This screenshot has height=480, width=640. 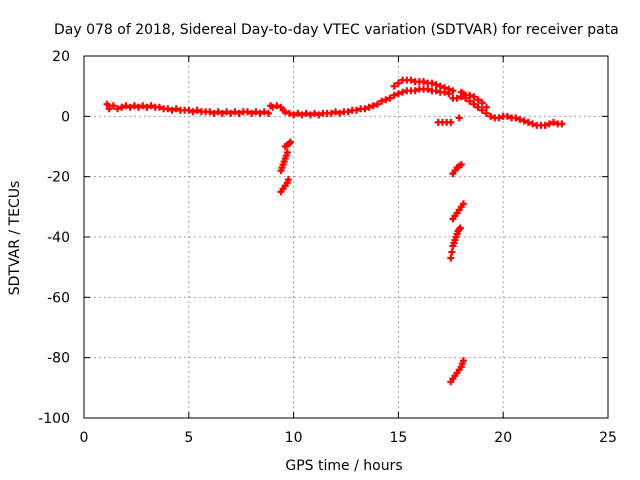 I want to click on x-tick-label: 15, so click(x=398, y=438).